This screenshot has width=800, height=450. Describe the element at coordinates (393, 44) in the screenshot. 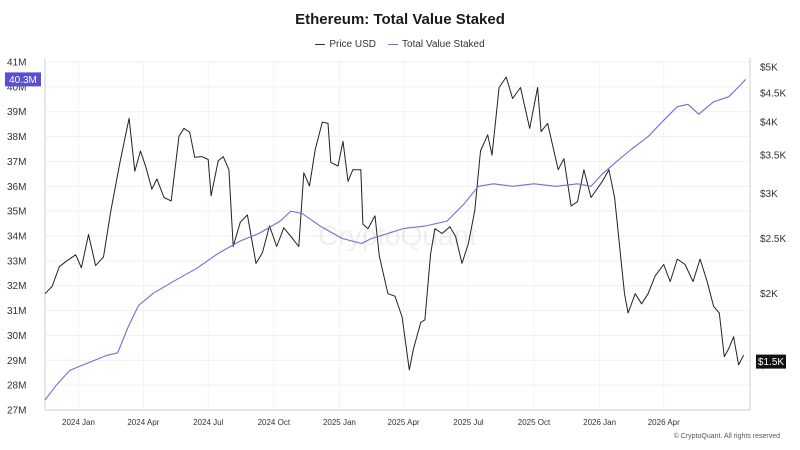

I see `legend-swatch-staked` at that location.